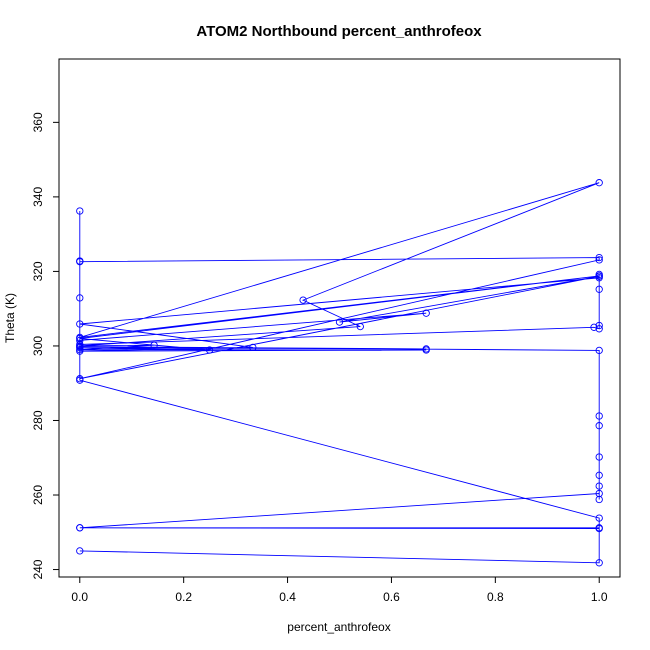 The height and width of the screenshot is (650, 650). Describe the element at coordinates (339, 31) in the screenshot. I see `chart-title: ATOM2 Northbound percent_anthrofeox` at that location.